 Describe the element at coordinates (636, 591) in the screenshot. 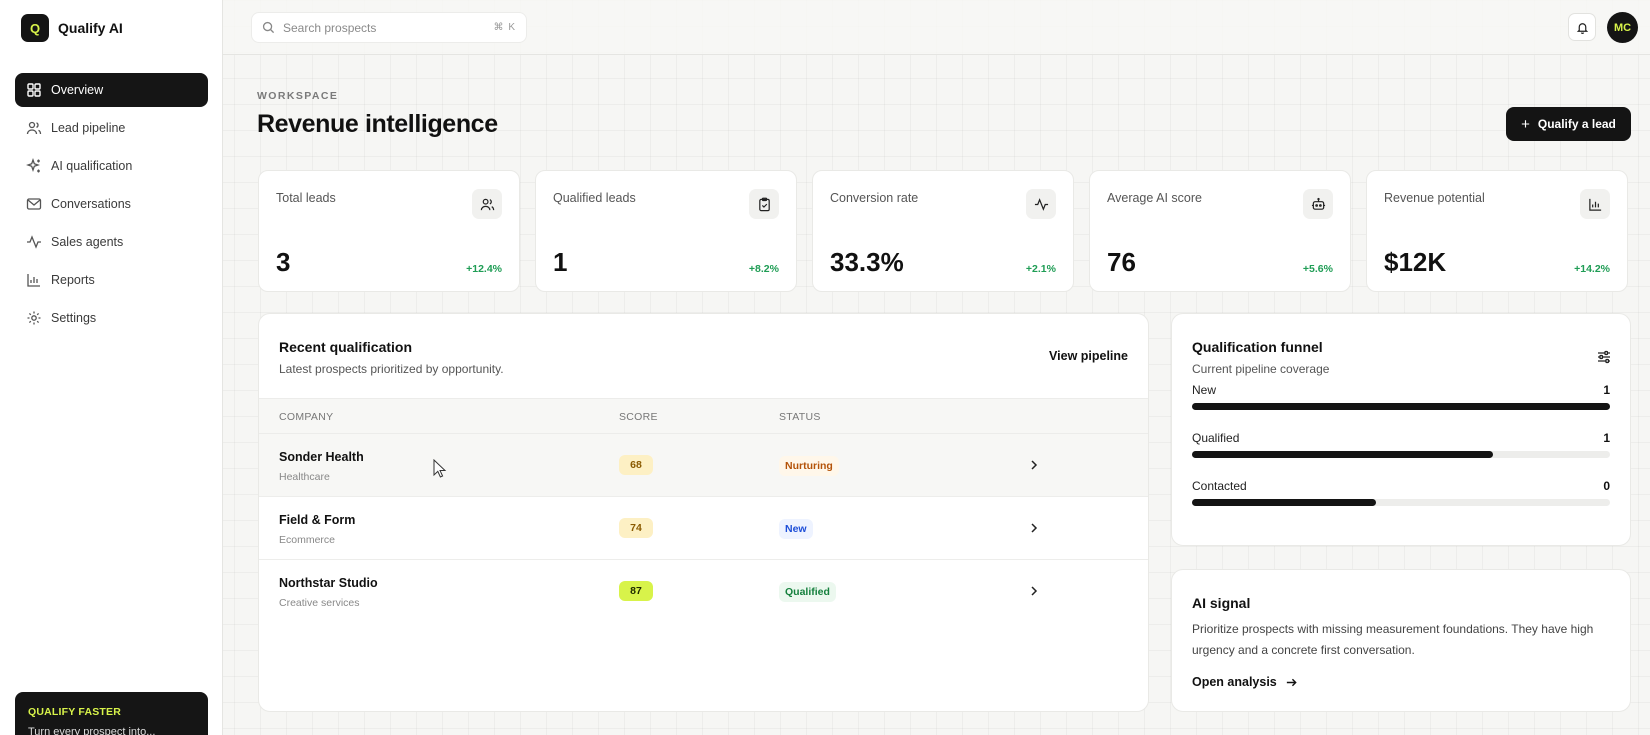

I see `score-badge: 87` at that location.